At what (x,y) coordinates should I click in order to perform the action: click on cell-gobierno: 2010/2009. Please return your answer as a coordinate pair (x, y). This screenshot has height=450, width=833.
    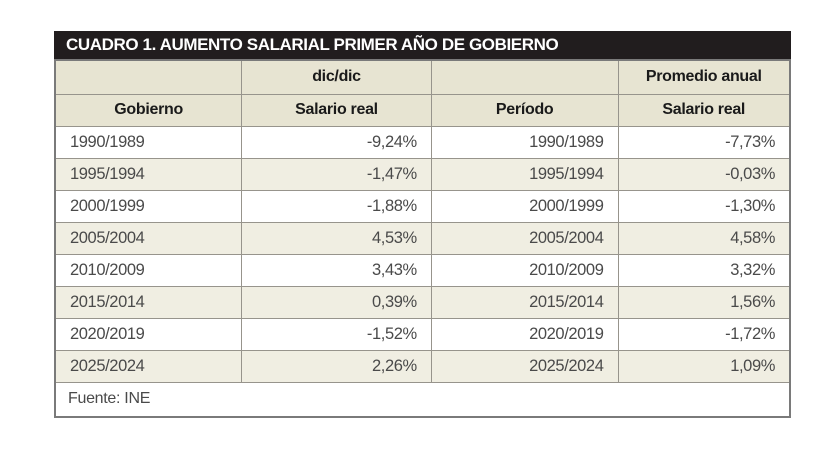
    Looking at the image, I should click on (148, 270).